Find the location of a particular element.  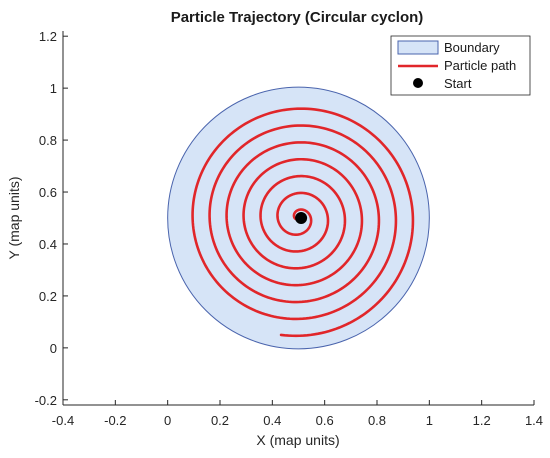

y-tick-label: 1 is located at coordinates (53, 88).